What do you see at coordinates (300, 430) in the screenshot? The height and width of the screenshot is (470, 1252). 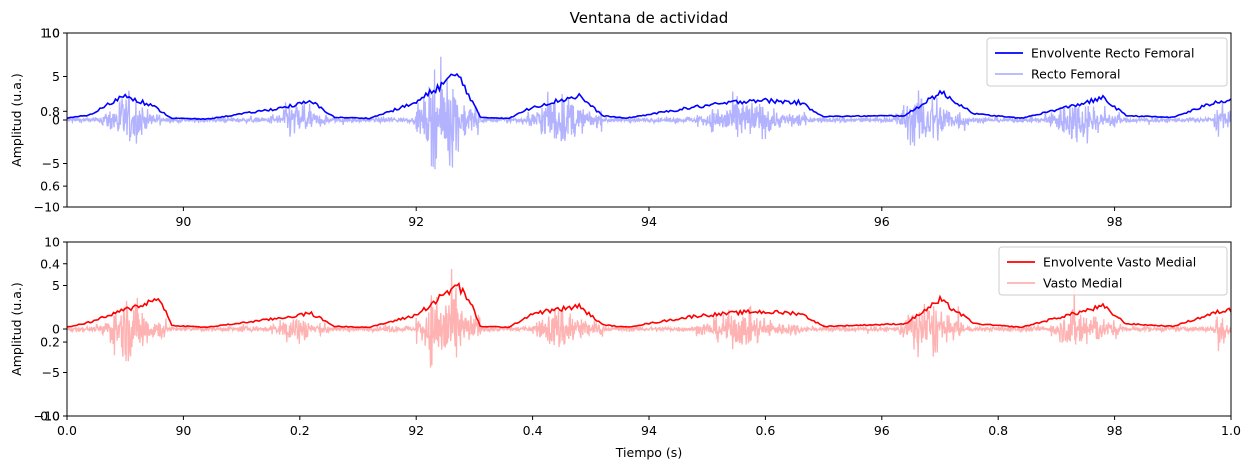 I see `overlay-x-tick-label-1: 0.2` at bounding box center [300, 430].